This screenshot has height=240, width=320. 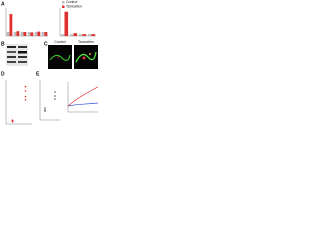 I want to click on panel-label: C, so click(x=46, y=44).